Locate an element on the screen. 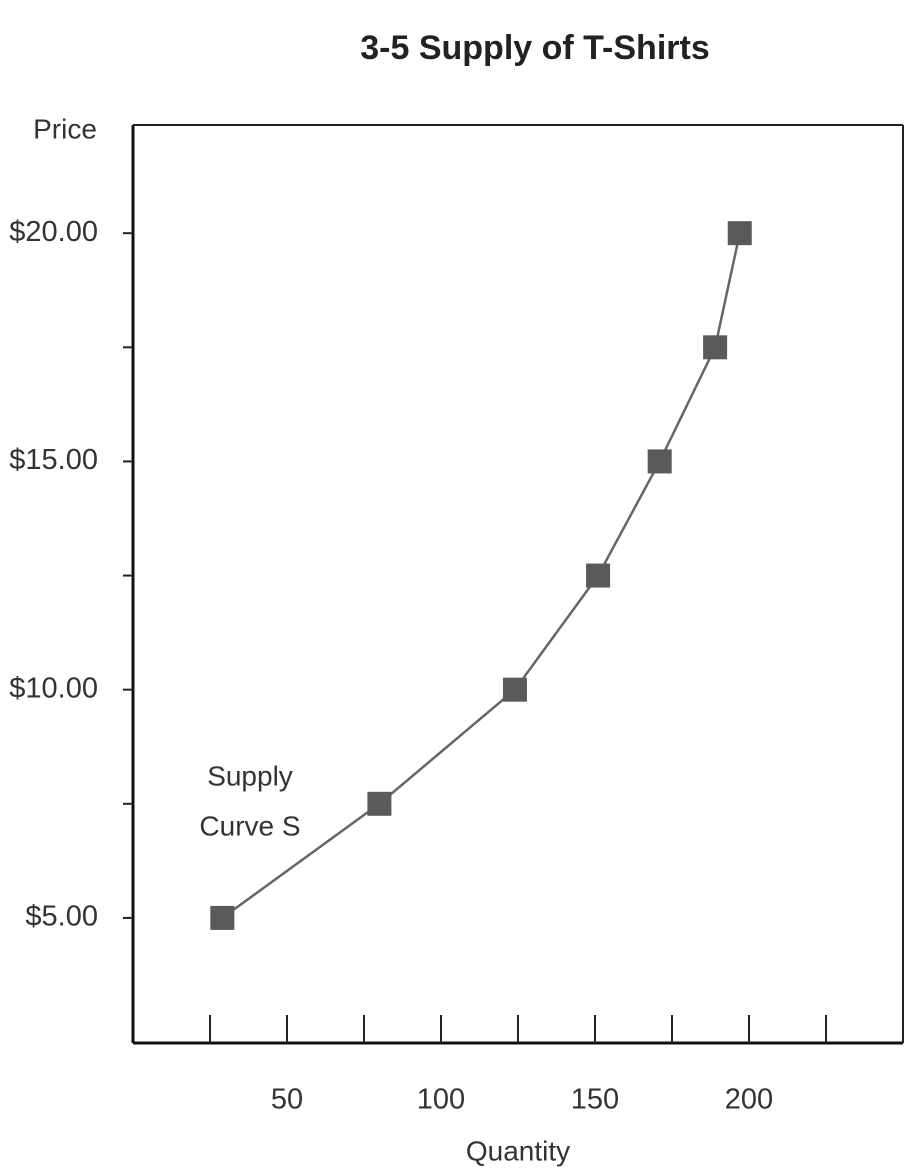  annotation: Curve S is located at coordinates (249, 825).